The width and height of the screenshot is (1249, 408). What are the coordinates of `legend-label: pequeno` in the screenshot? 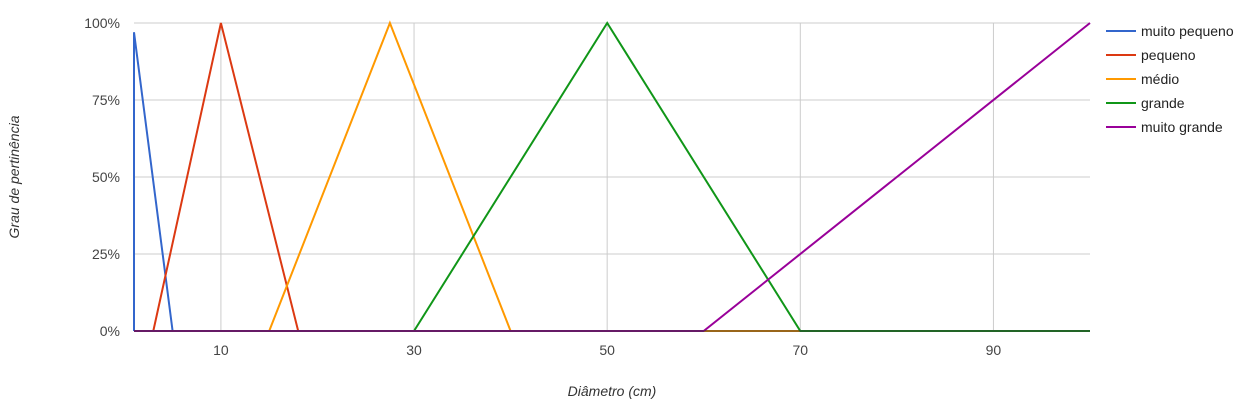 It's located at (1168, 55).